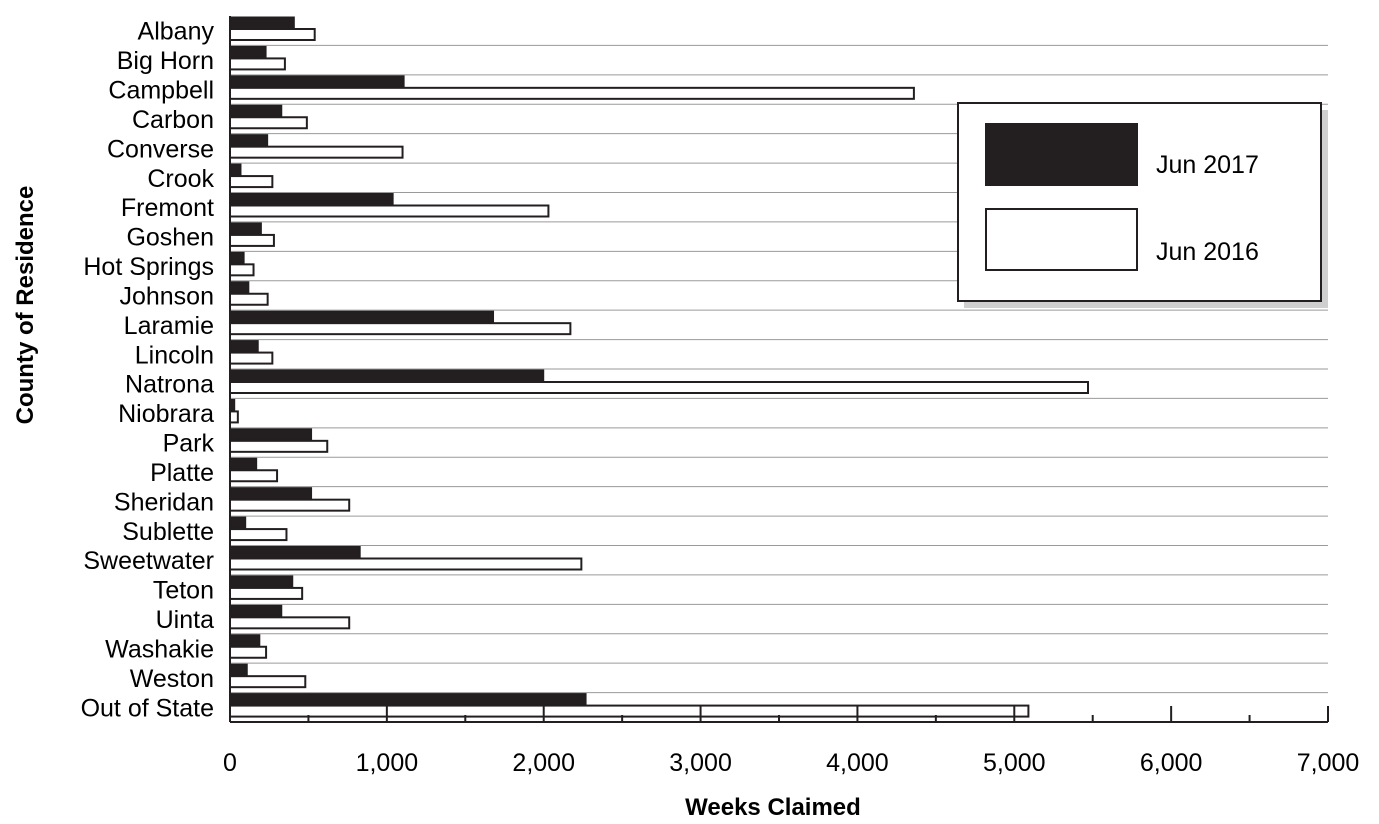 This screenshot has height=824, width=1379. What do you see at coordinates (279, 446) in the screenshot?
I see `bar-jun-2016-park` at bounding box center [279, 446].